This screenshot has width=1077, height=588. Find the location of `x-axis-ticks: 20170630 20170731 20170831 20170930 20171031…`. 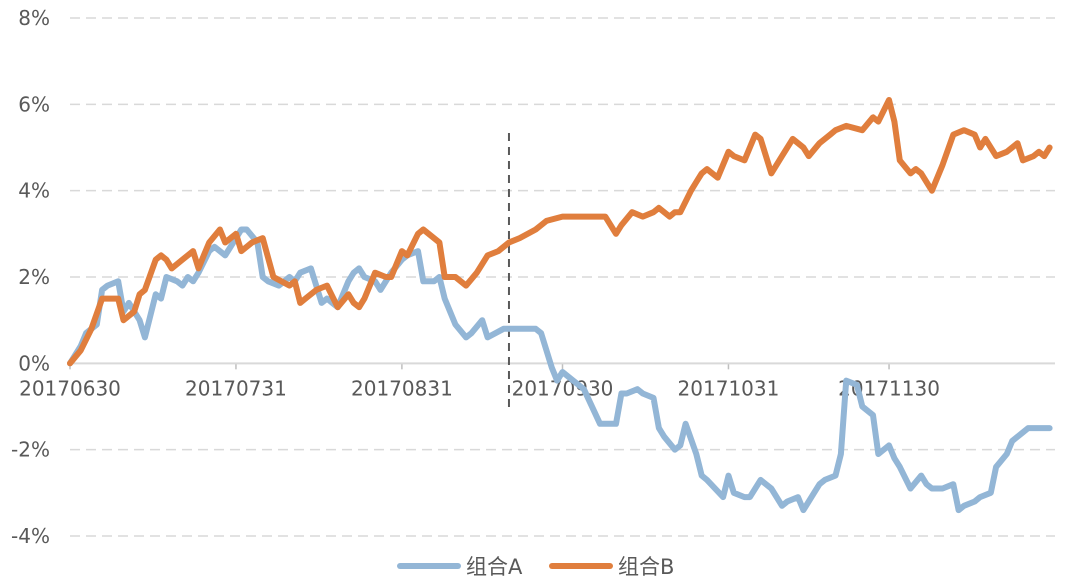

x-axis-ticks: 20170630 20170731 20170831 20170930 20171031… is located at coordinates (479, 381).